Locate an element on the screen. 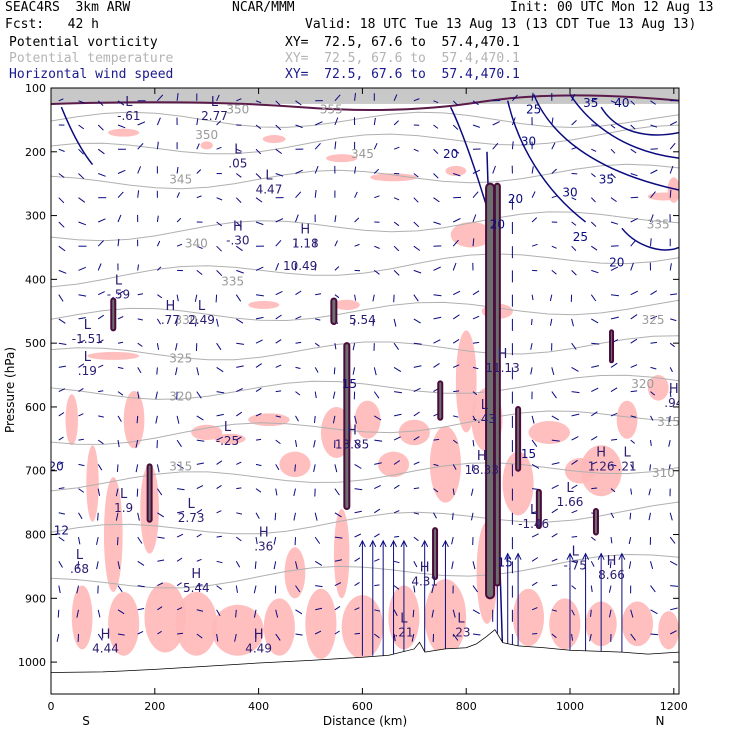 Image resolution: width=740 pixels, height=740 pixels. theta-label: 325 is located at coordinates (180, 358).